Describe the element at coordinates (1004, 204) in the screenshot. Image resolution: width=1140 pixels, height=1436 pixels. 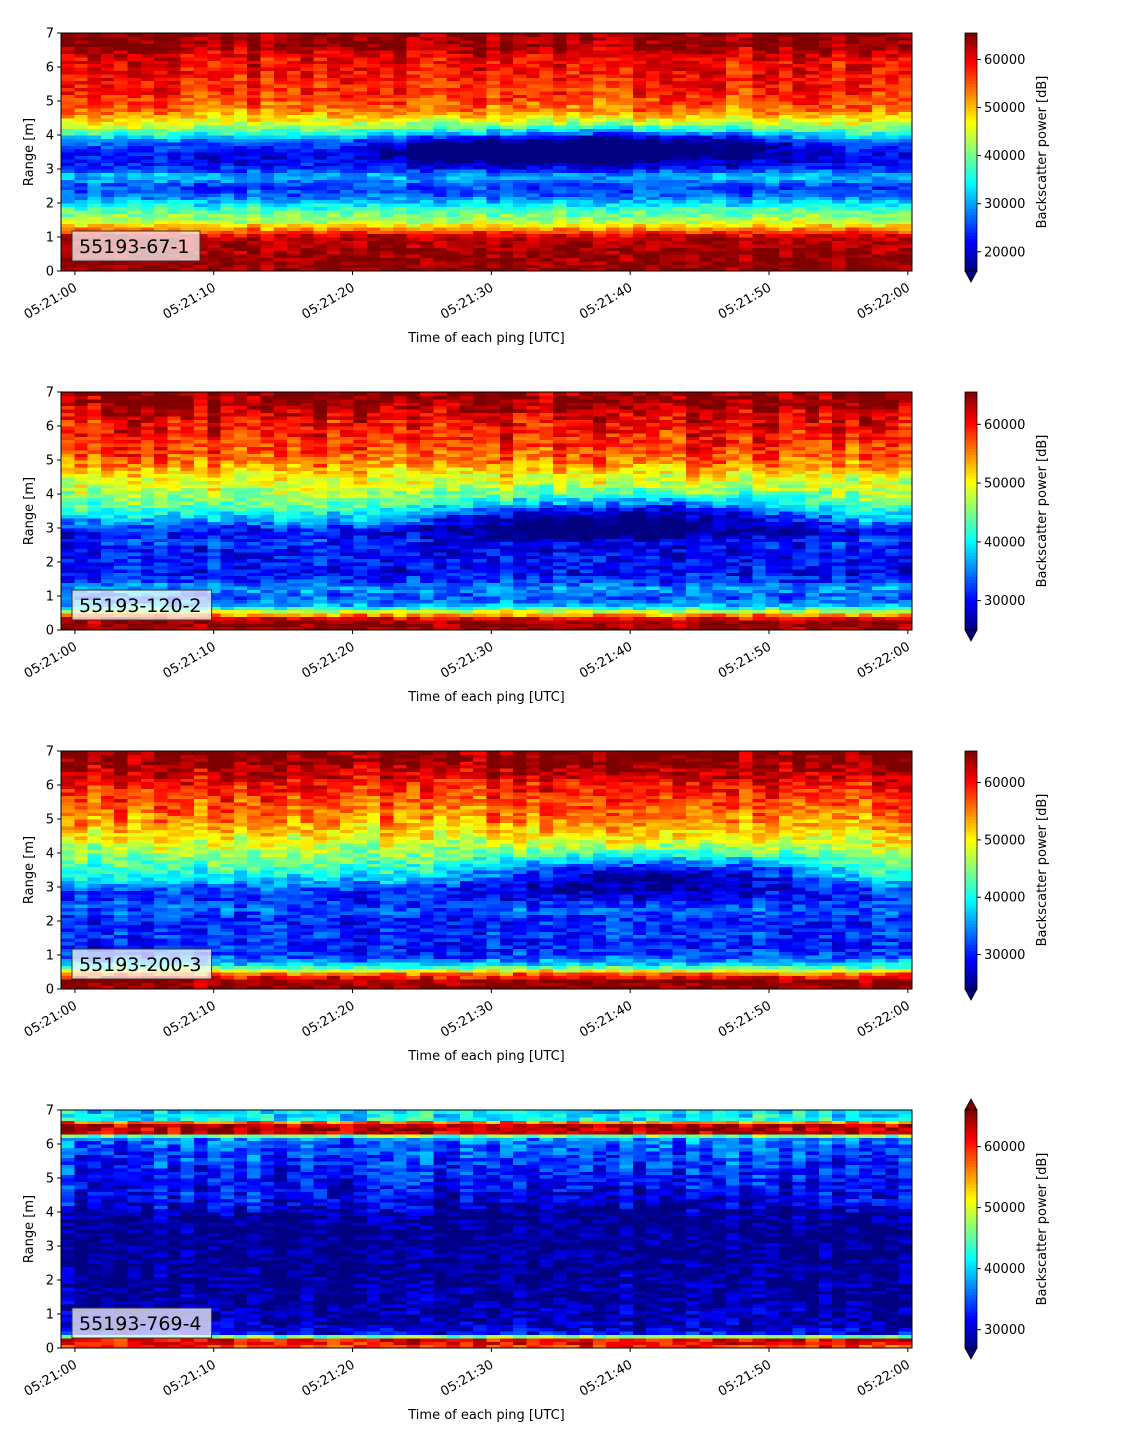
I see `colorbar-tick-label: 30000` at that location.